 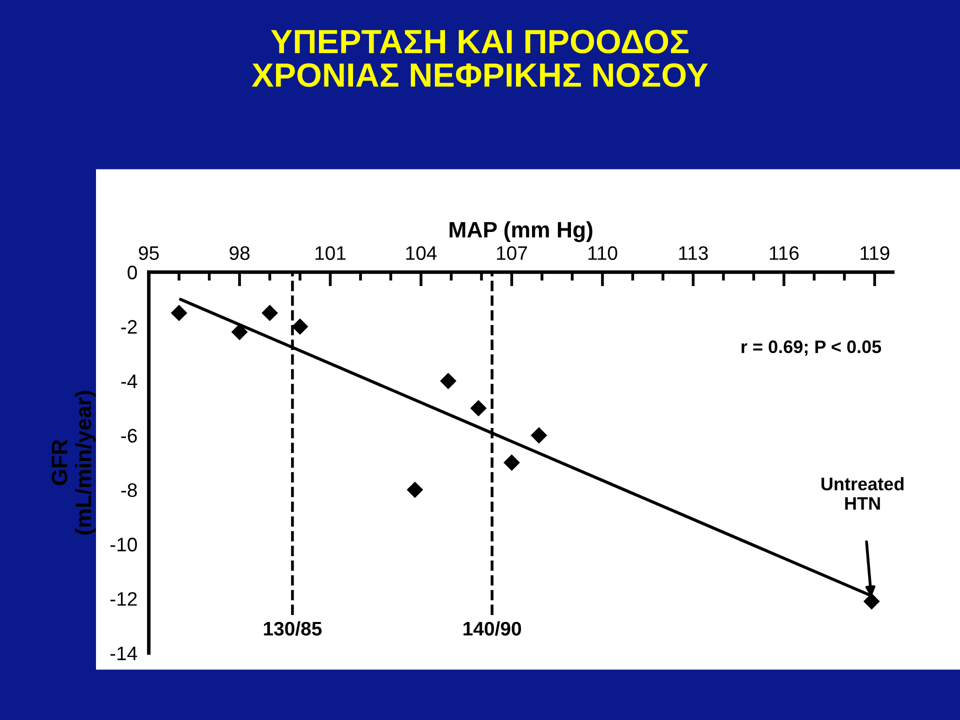 I want to click on x-tick-label: 101, so click(x=331, y=253).